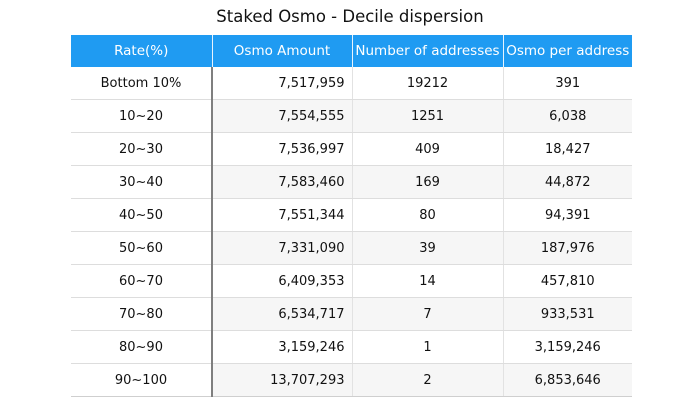 The height and width of the screenshot is (408, 700). Describe the element at coordinates (142, 248) in the screenshot. I see `rate-cell: 50~60` at that location.